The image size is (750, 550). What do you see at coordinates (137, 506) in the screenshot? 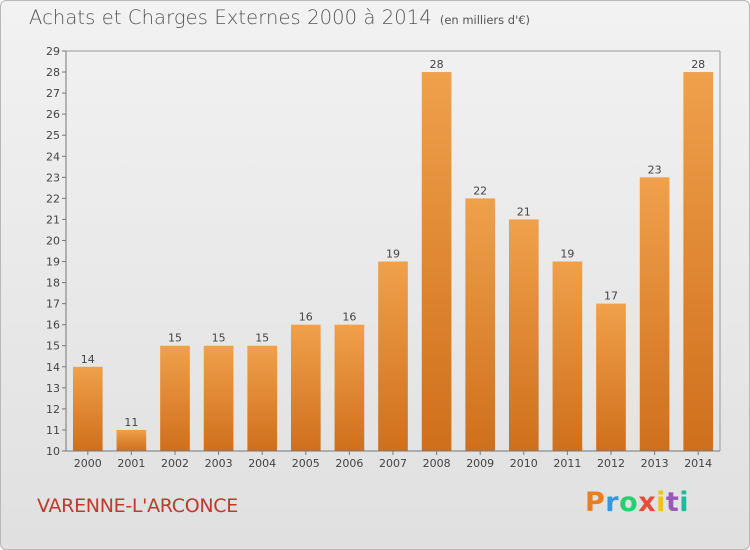
I see `location-name: VARENNE-L'ARCONCE` at bounding box center [137, 506].